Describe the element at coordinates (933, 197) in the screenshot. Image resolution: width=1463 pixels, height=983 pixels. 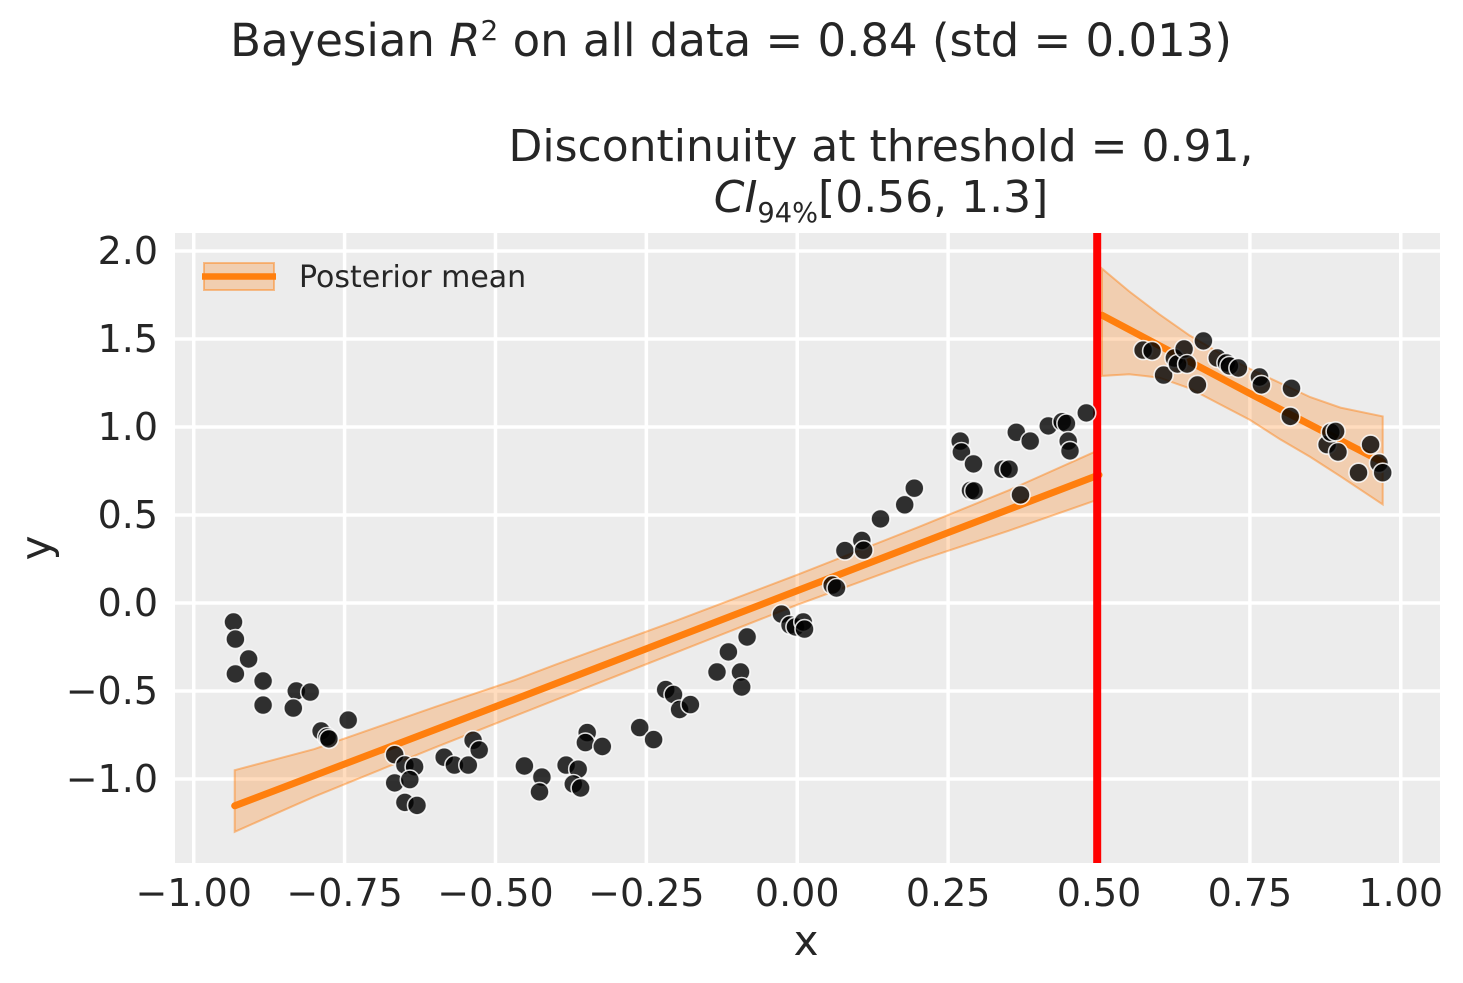
I see `ci-interval: [0.56, 1.3]` at that location.